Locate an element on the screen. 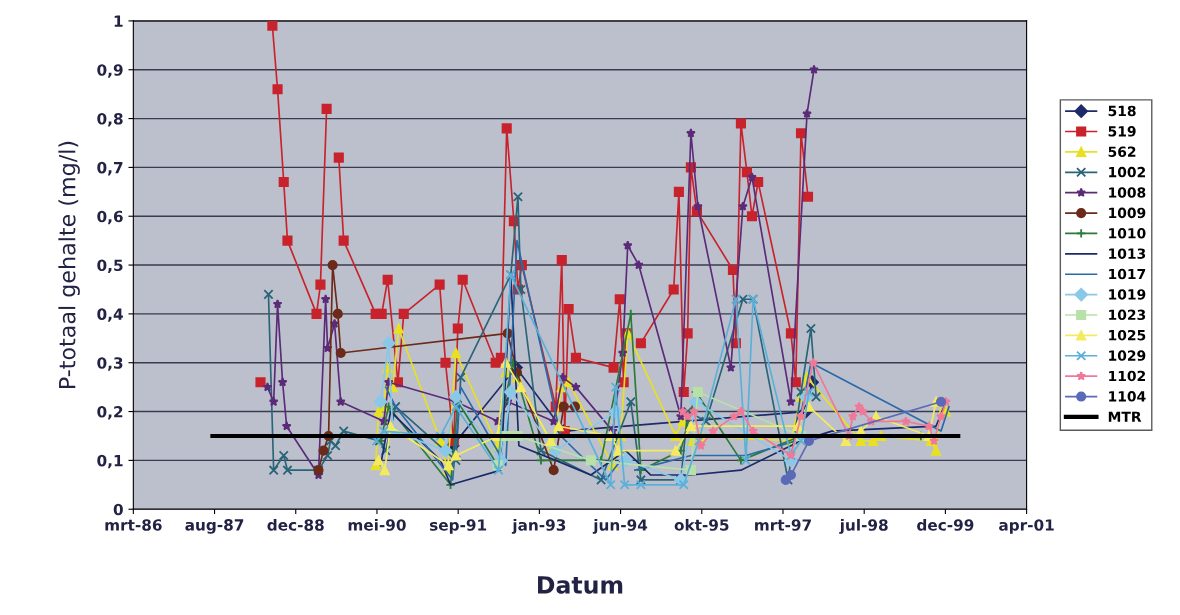 Image resolution: width=1180 pixels, height=615 pixels. x-tick-label: jan-93 is located at coordinates (538, 526).